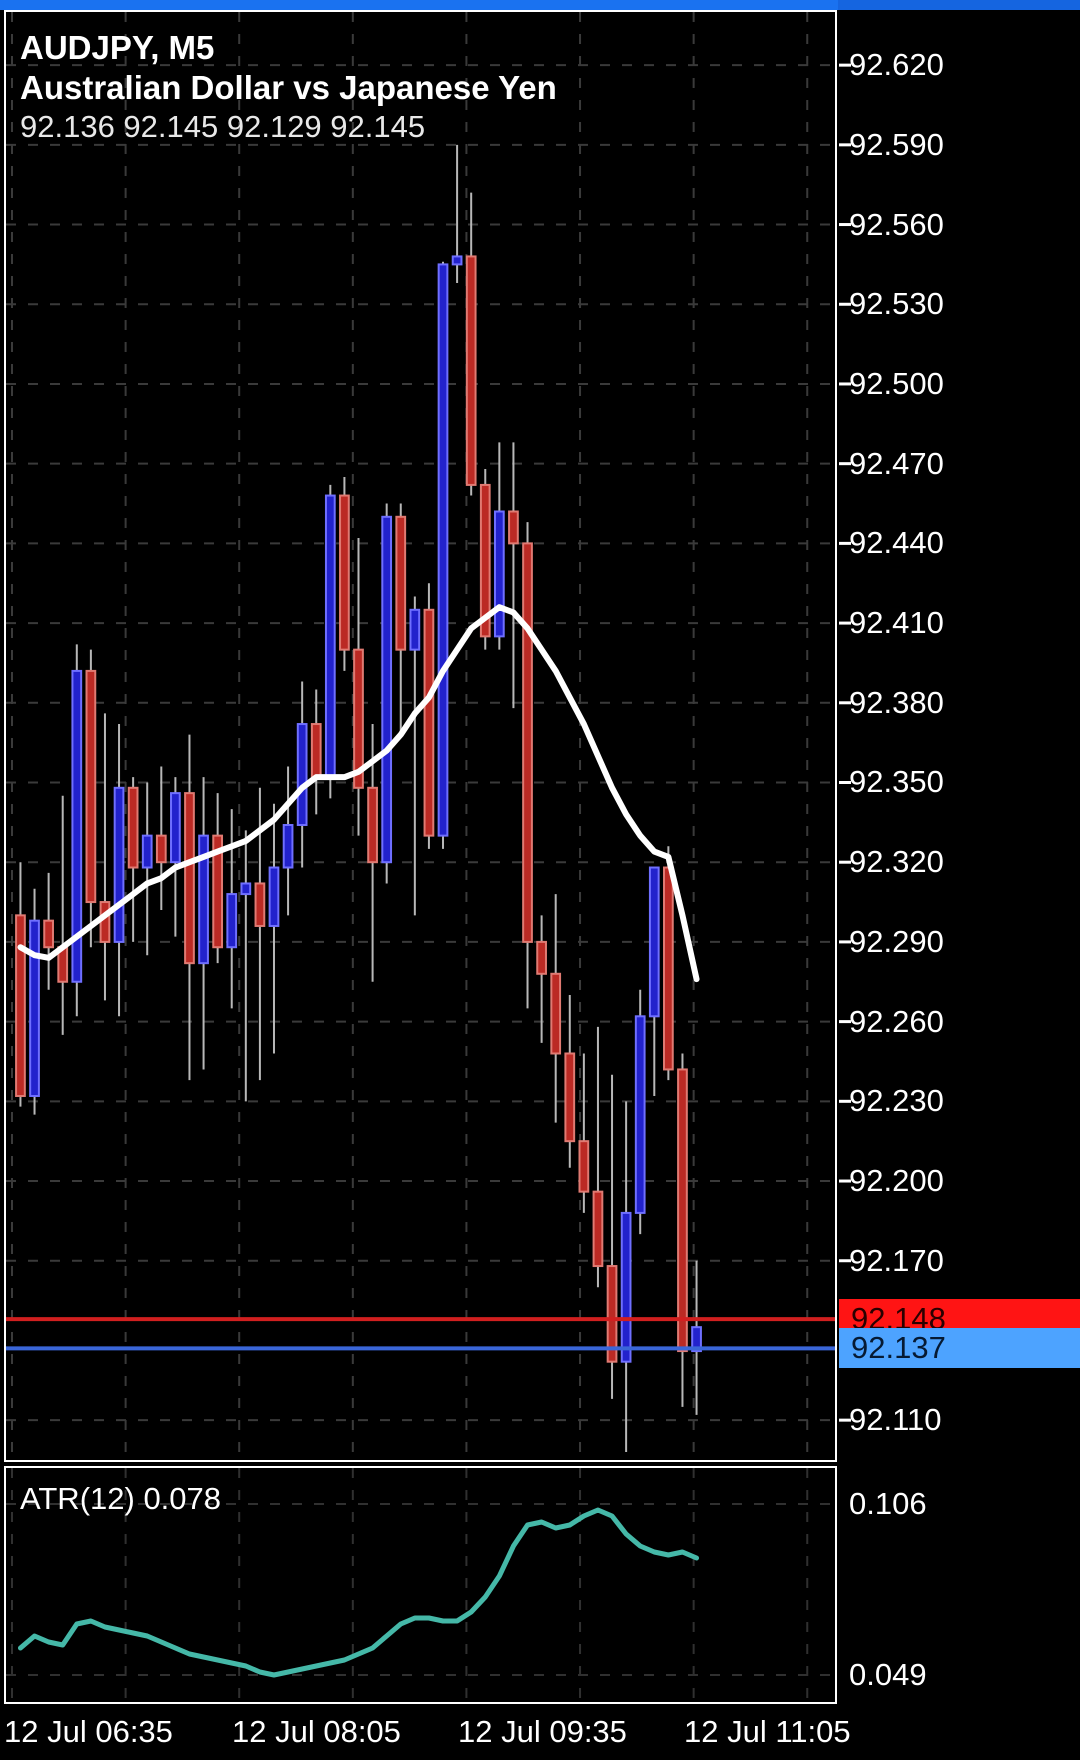 Image resolution: width=1080 pixels, height=1760 pixels. Describe the element at coordinates (896, 941) in the screenshot. I see `price-scale-label: 92.290` at that location.